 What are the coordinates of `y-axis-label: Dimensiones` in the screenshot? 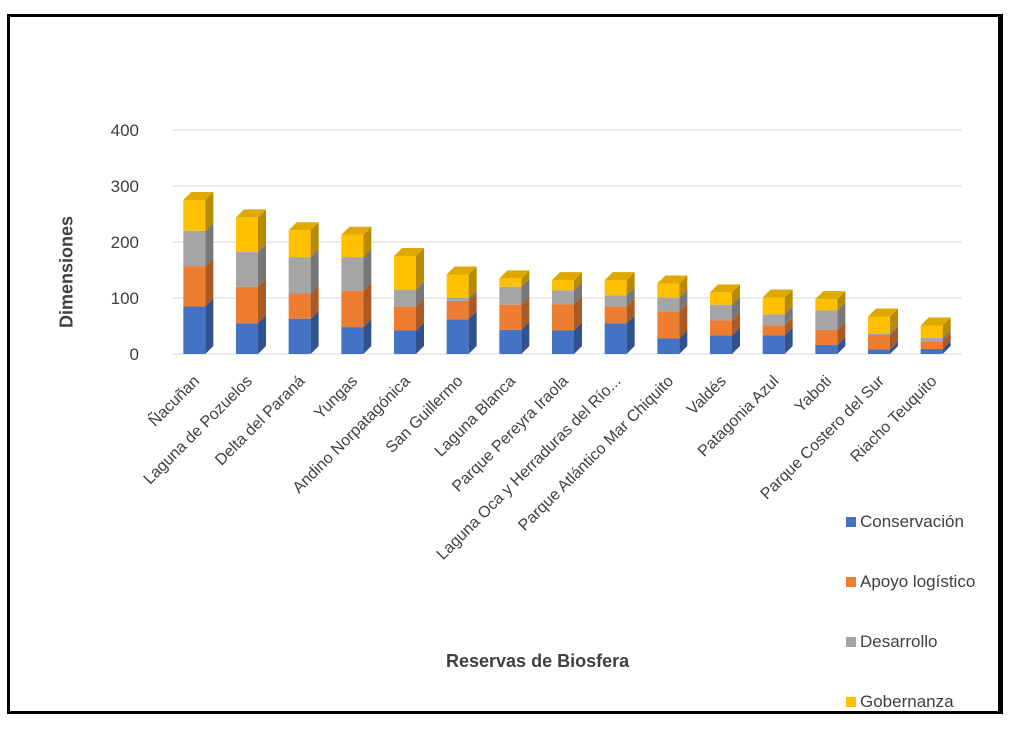 It's located at (66, 272).